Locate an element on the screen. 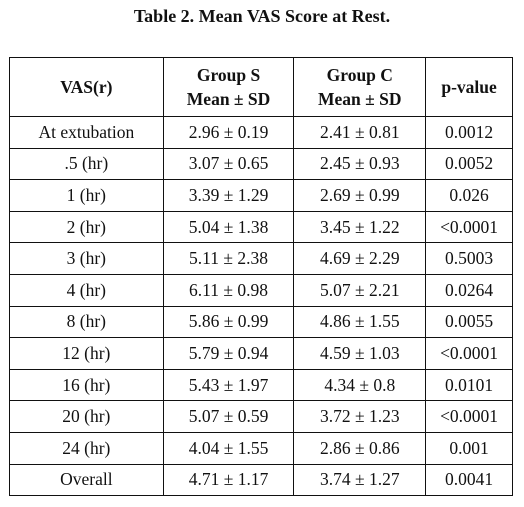 This screenshot has width=524, height=507. header-vas: VAS(r) is located at coordinates (86, 87).